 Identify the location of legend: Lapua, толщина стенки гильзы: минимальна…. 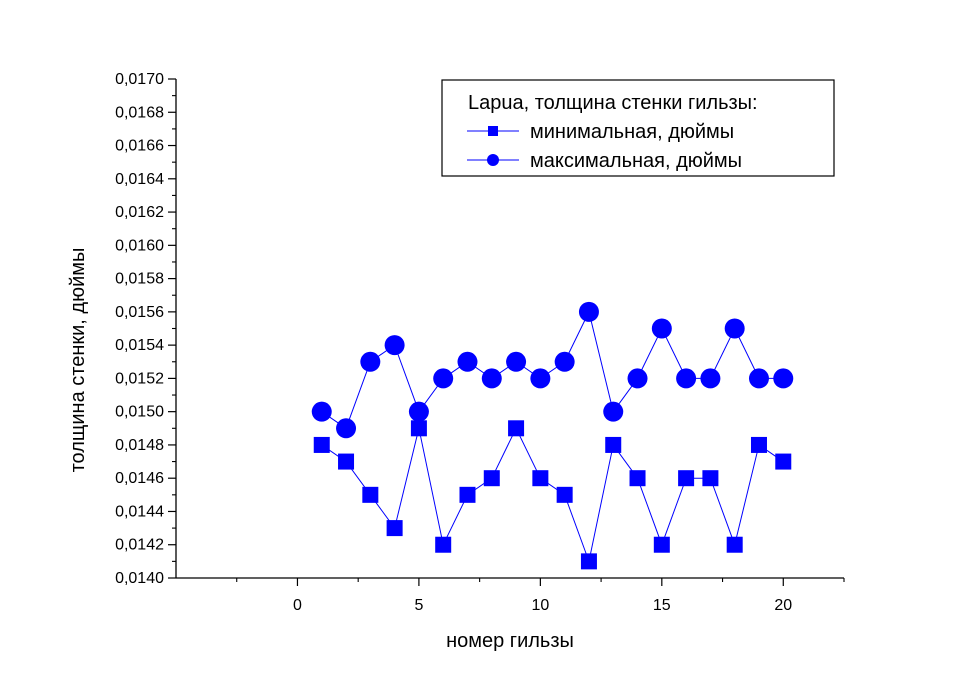
(638, 128).